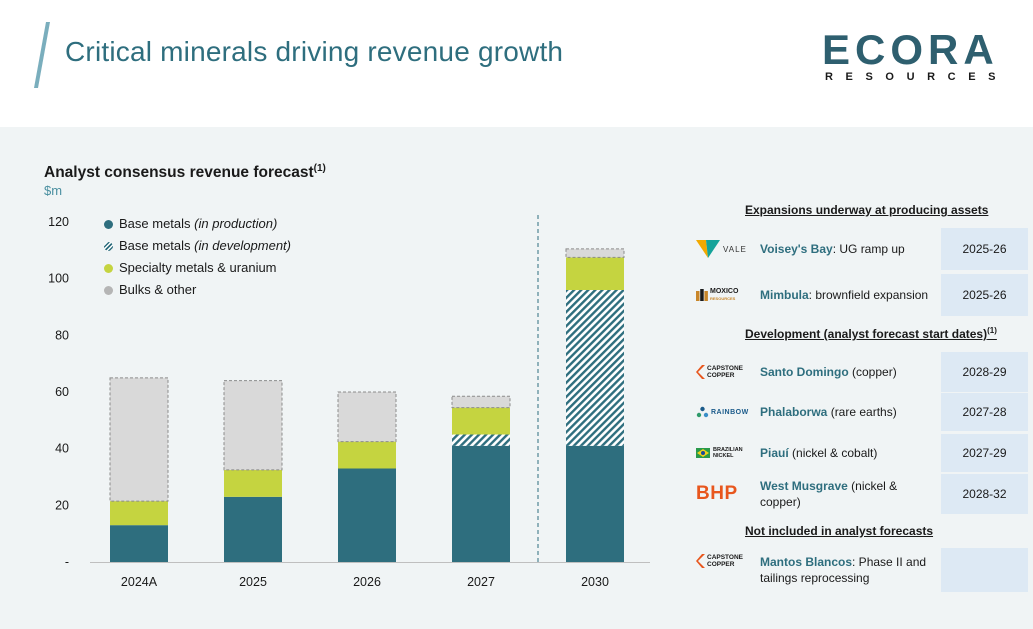  I want to click on asset-name: Phalaborwa, so click(794, 412).